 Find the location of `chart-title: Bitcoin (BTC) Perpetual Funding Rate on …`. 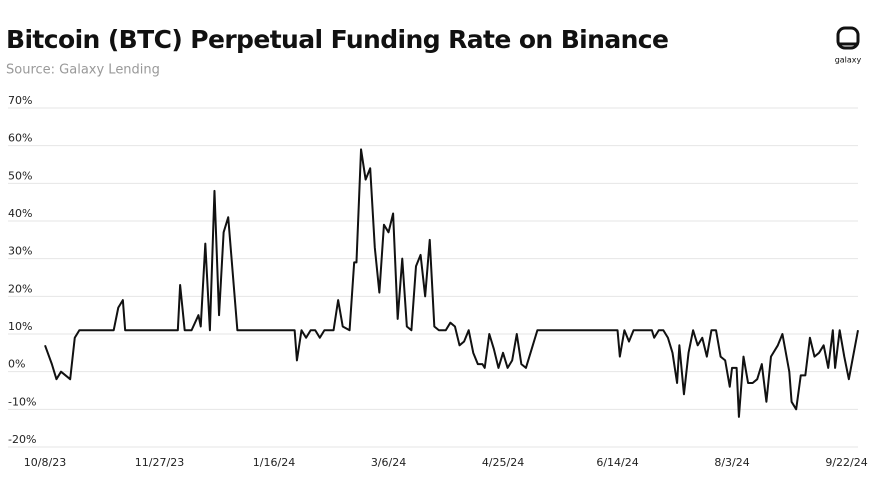

chart-title: Bitcoin (BTC) Perpetual Funding Rate on … is located at coordinates (337, 39).